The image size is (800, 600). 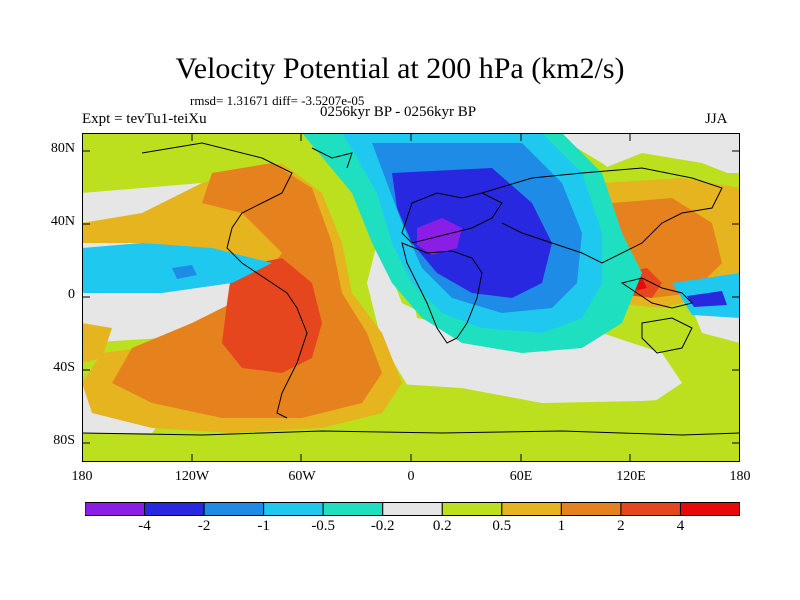 What do you see at coordinates (398, 112) in the screenshot?
I see `period-label: 0256kyr BP - 0256kyr BP` at bounding box center [398, 112].